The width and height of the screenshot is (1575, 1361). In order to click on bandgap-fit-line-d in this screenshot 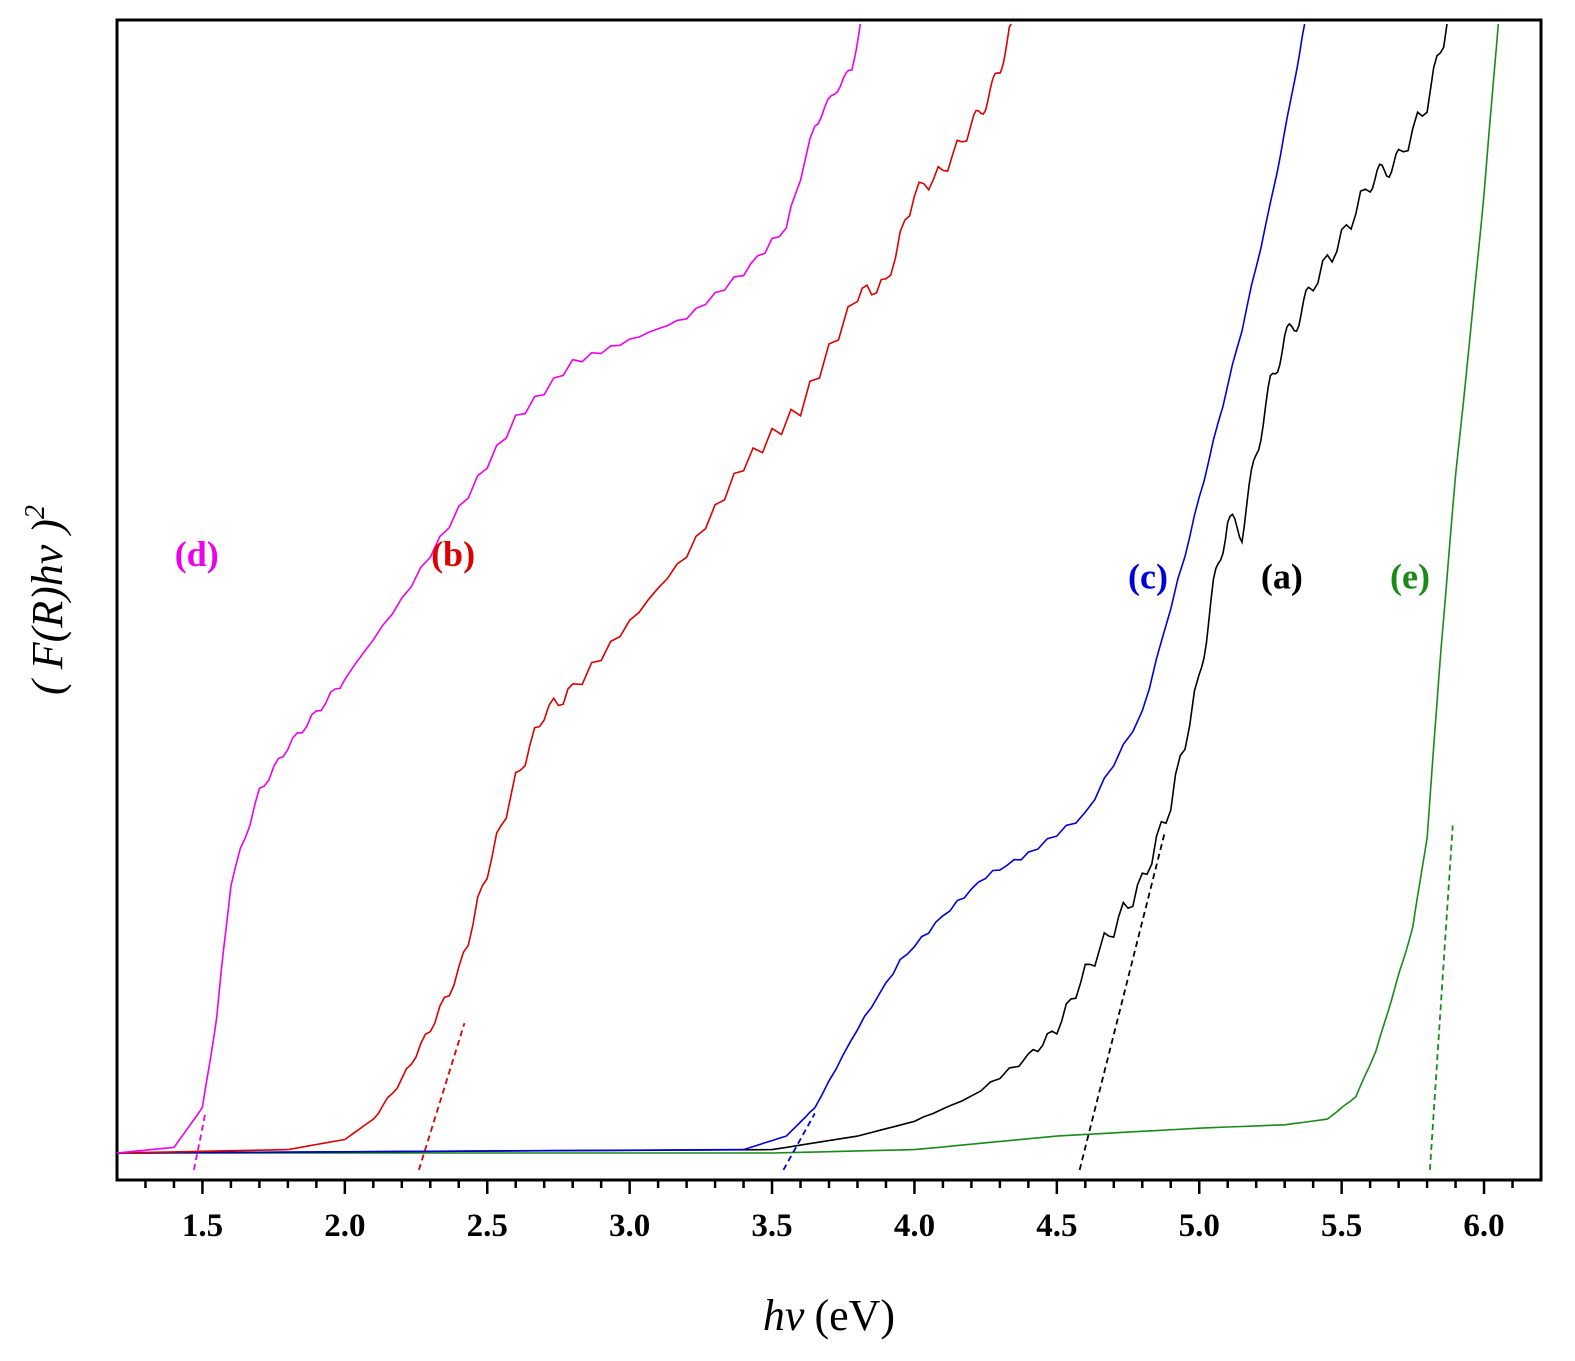, I will do `click(200, 1142)`.